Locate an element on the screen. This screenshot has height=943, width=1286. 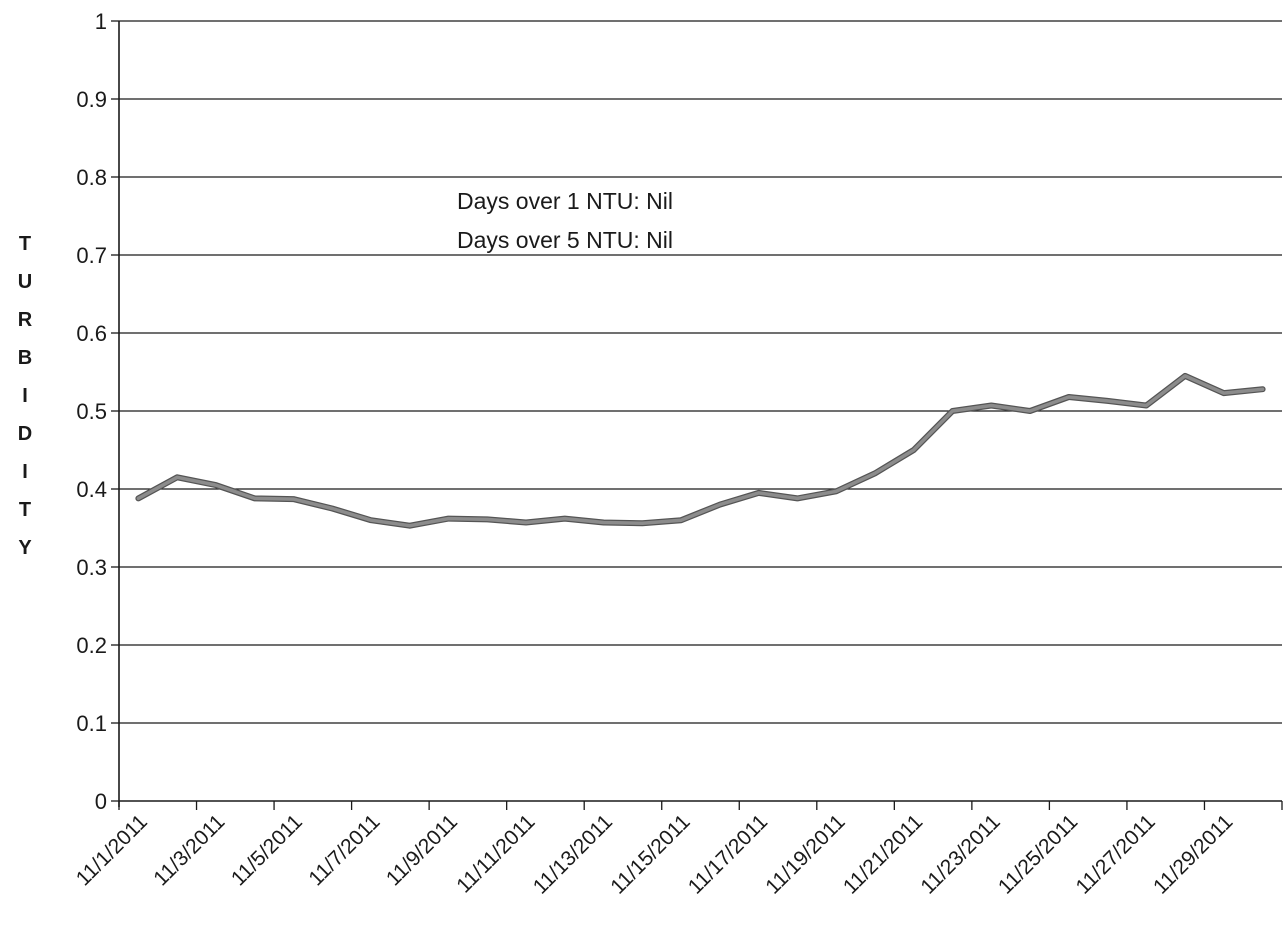
x-tick-label: 11/27/2011 is located at coordinates (1115, 854).